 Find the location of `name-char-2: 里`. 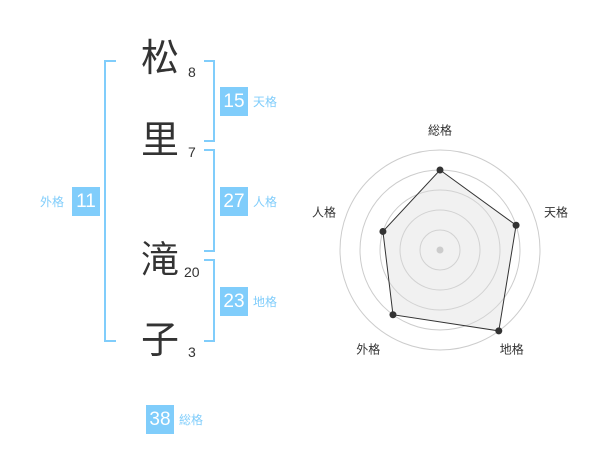

name-char-2: 里 is located at coordinates (159, 140).